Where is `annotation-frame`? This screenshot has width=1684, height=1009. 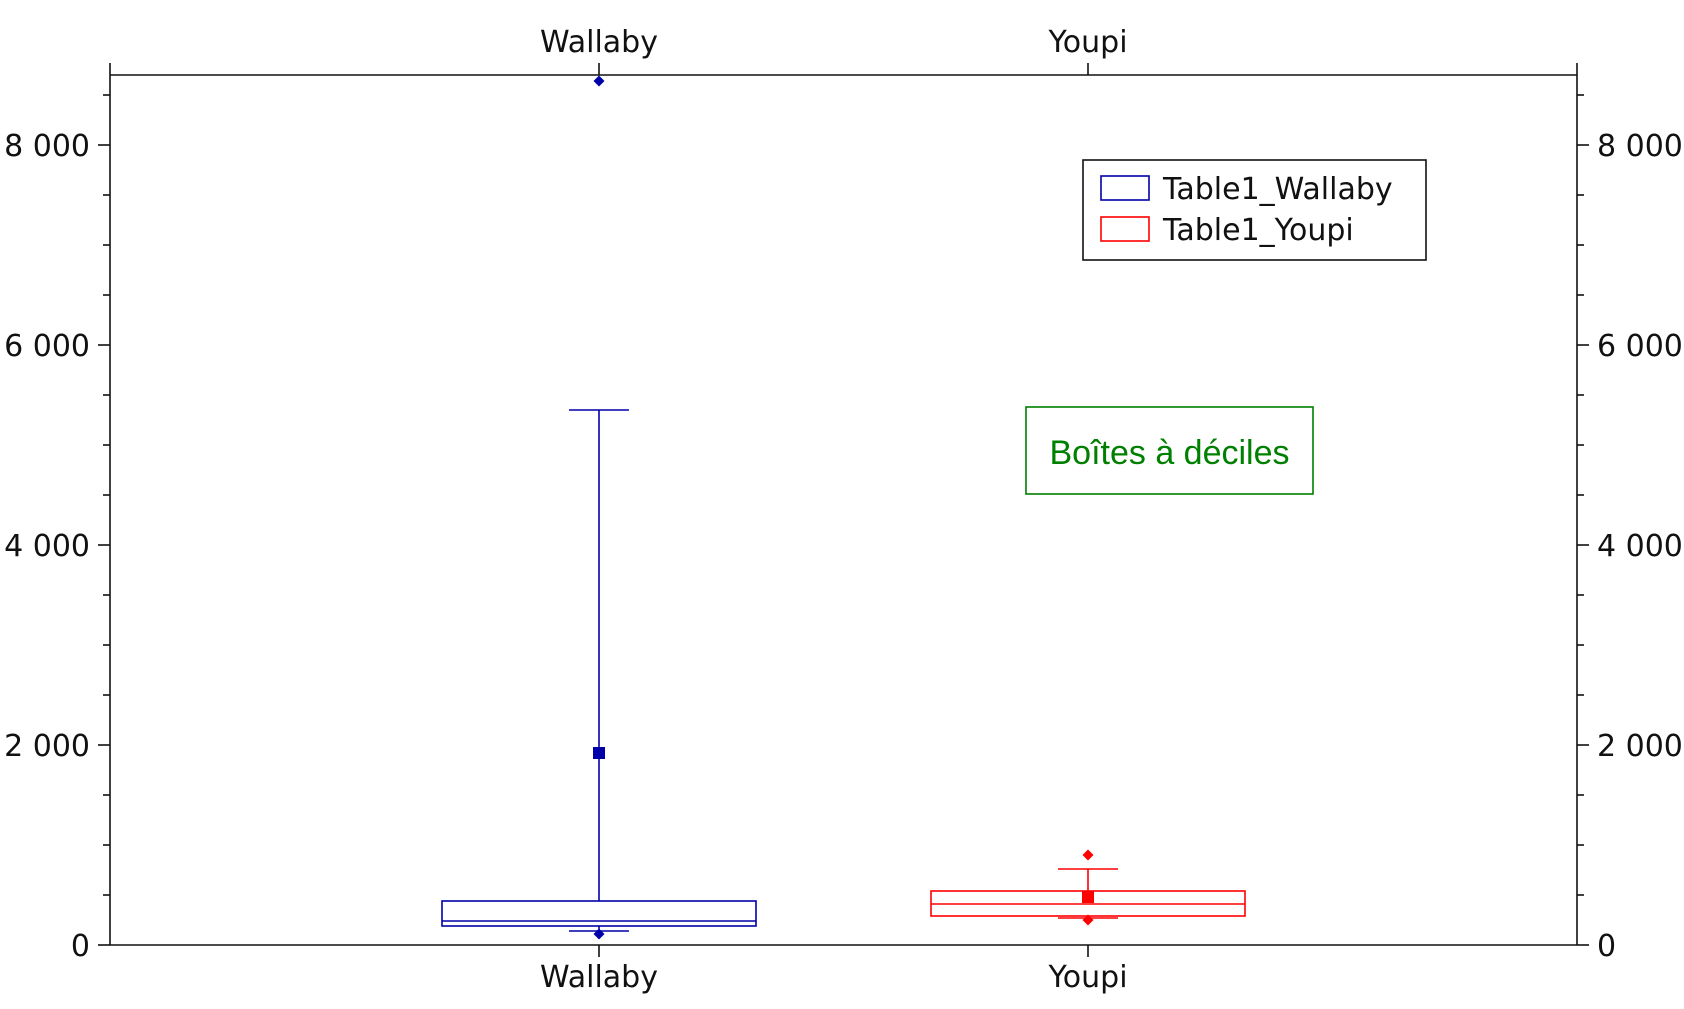
annotation-frame is located at coordinates (1169, 450).